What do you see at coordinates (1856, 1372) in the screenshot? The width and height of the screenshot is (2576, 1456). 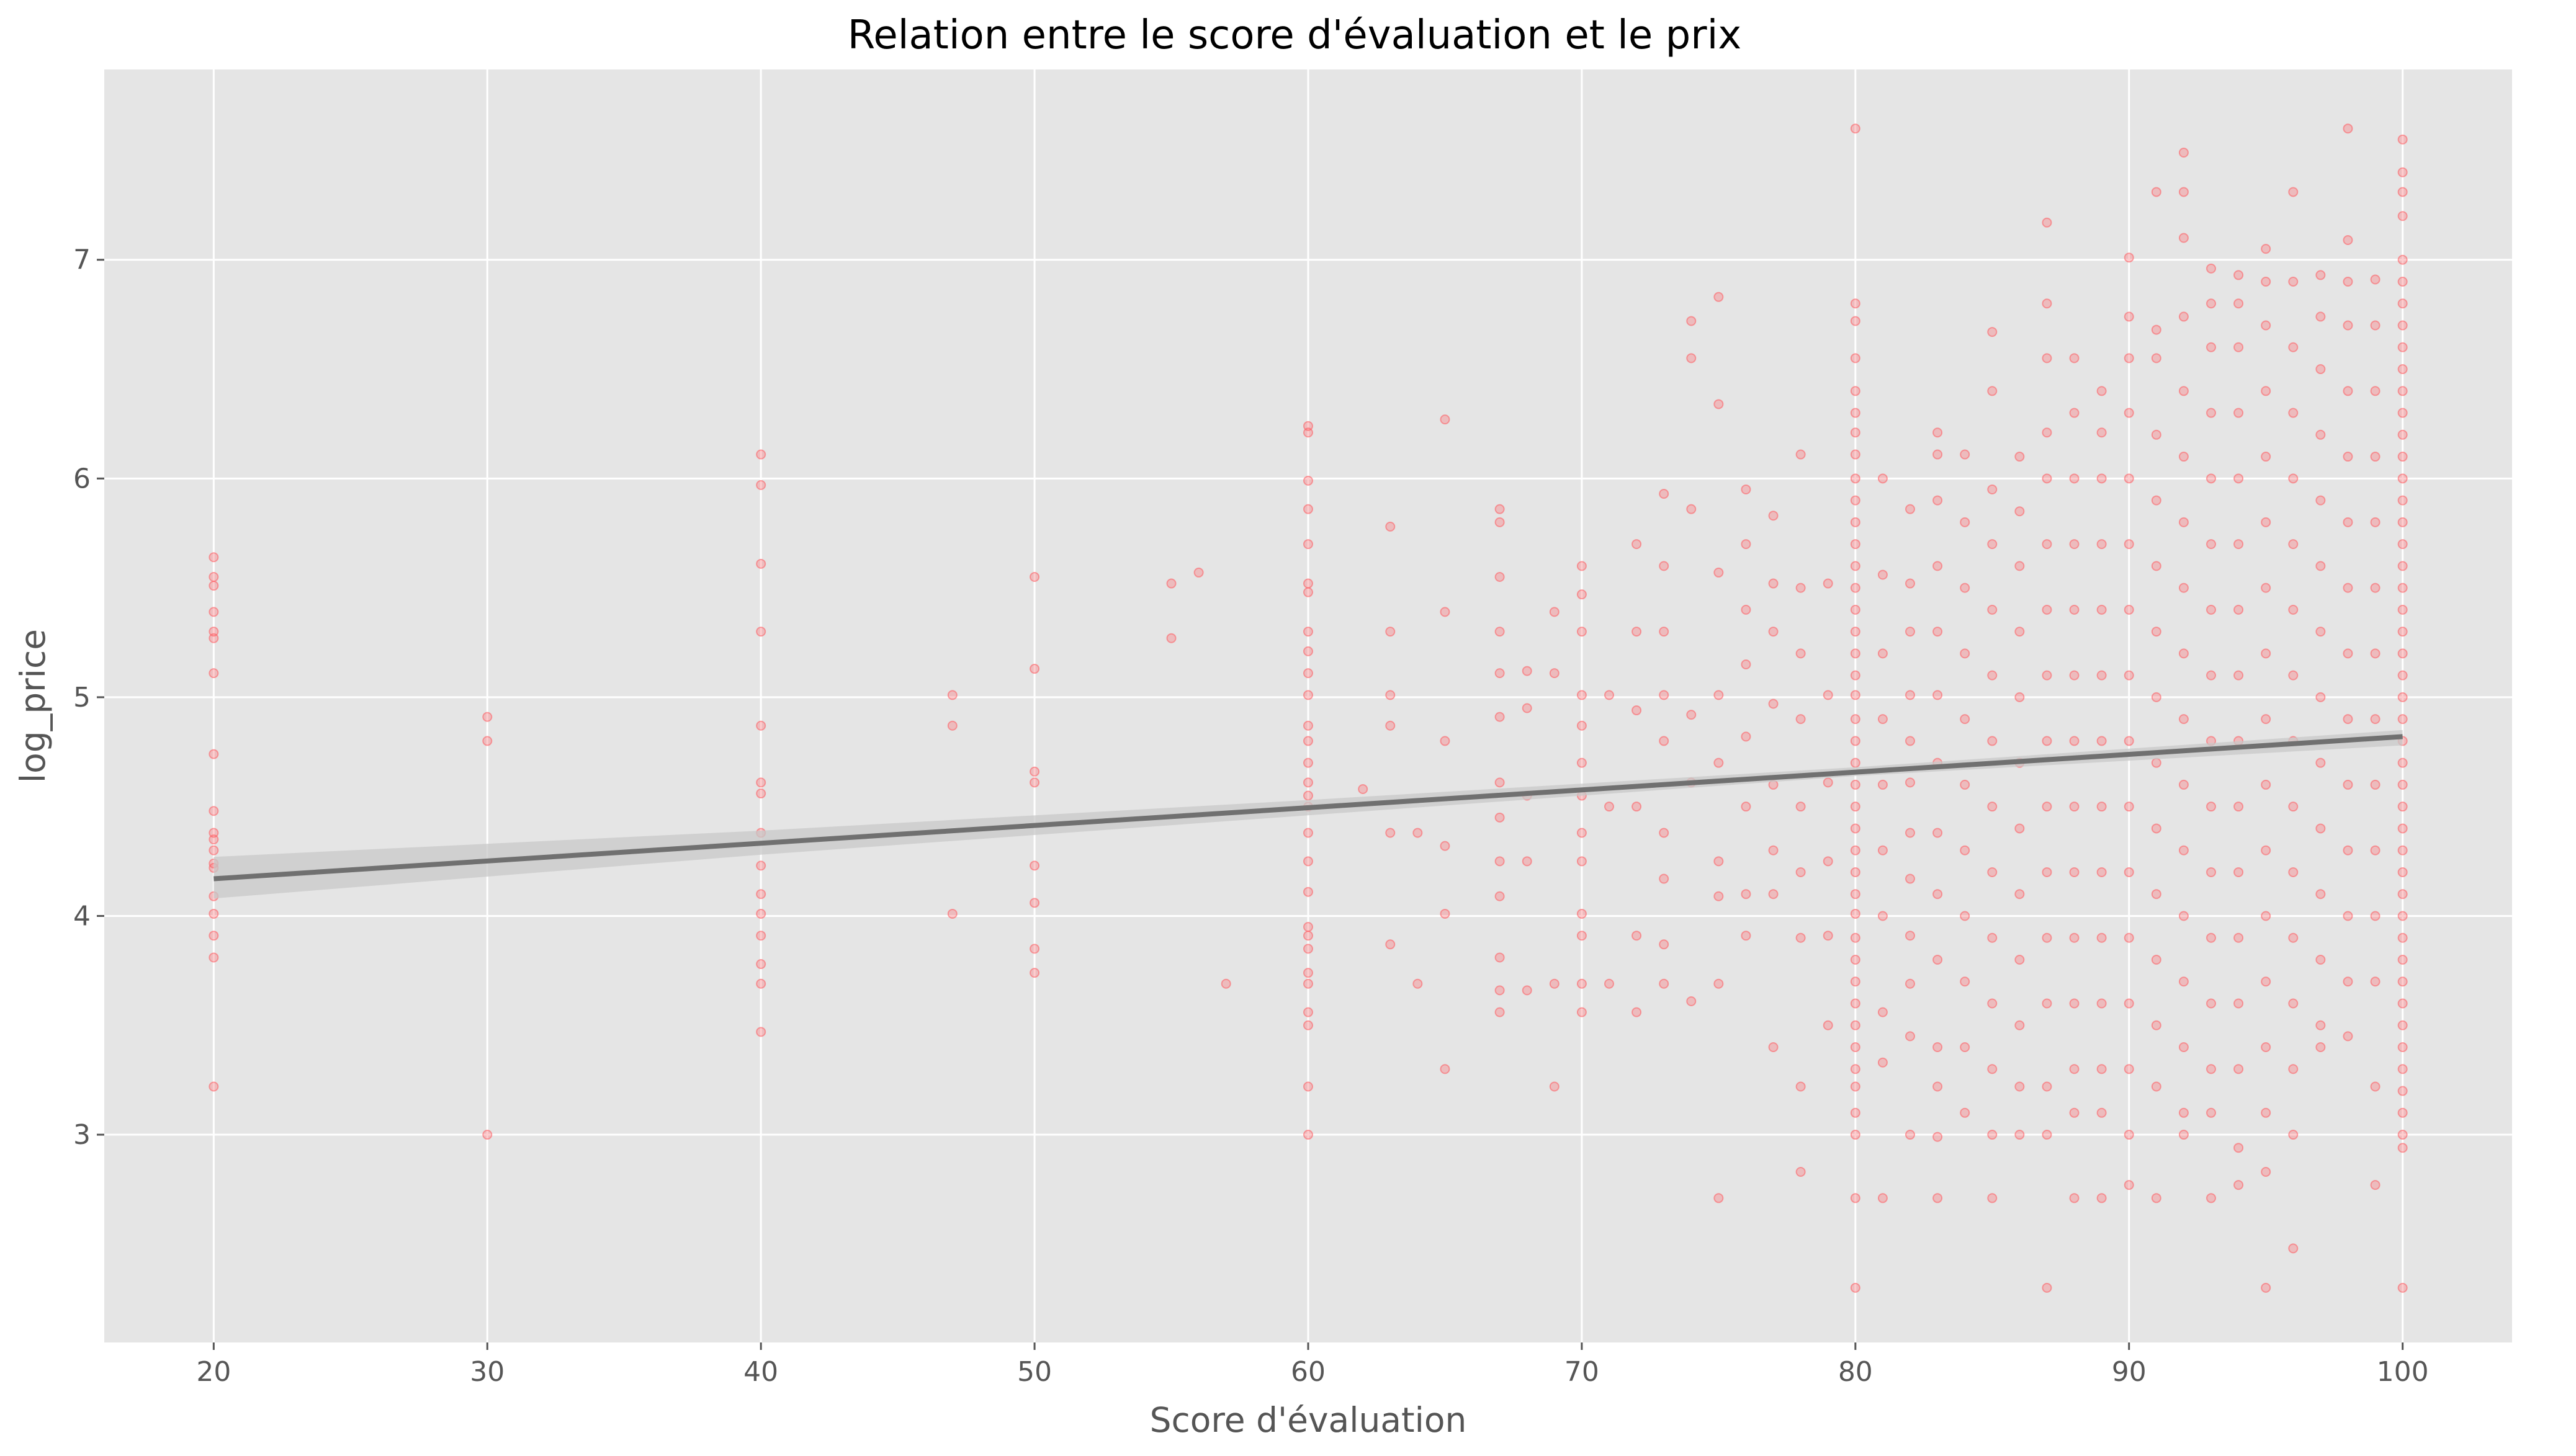 I see `x-tick-label: 80` at bounding box center [1856, 1372].